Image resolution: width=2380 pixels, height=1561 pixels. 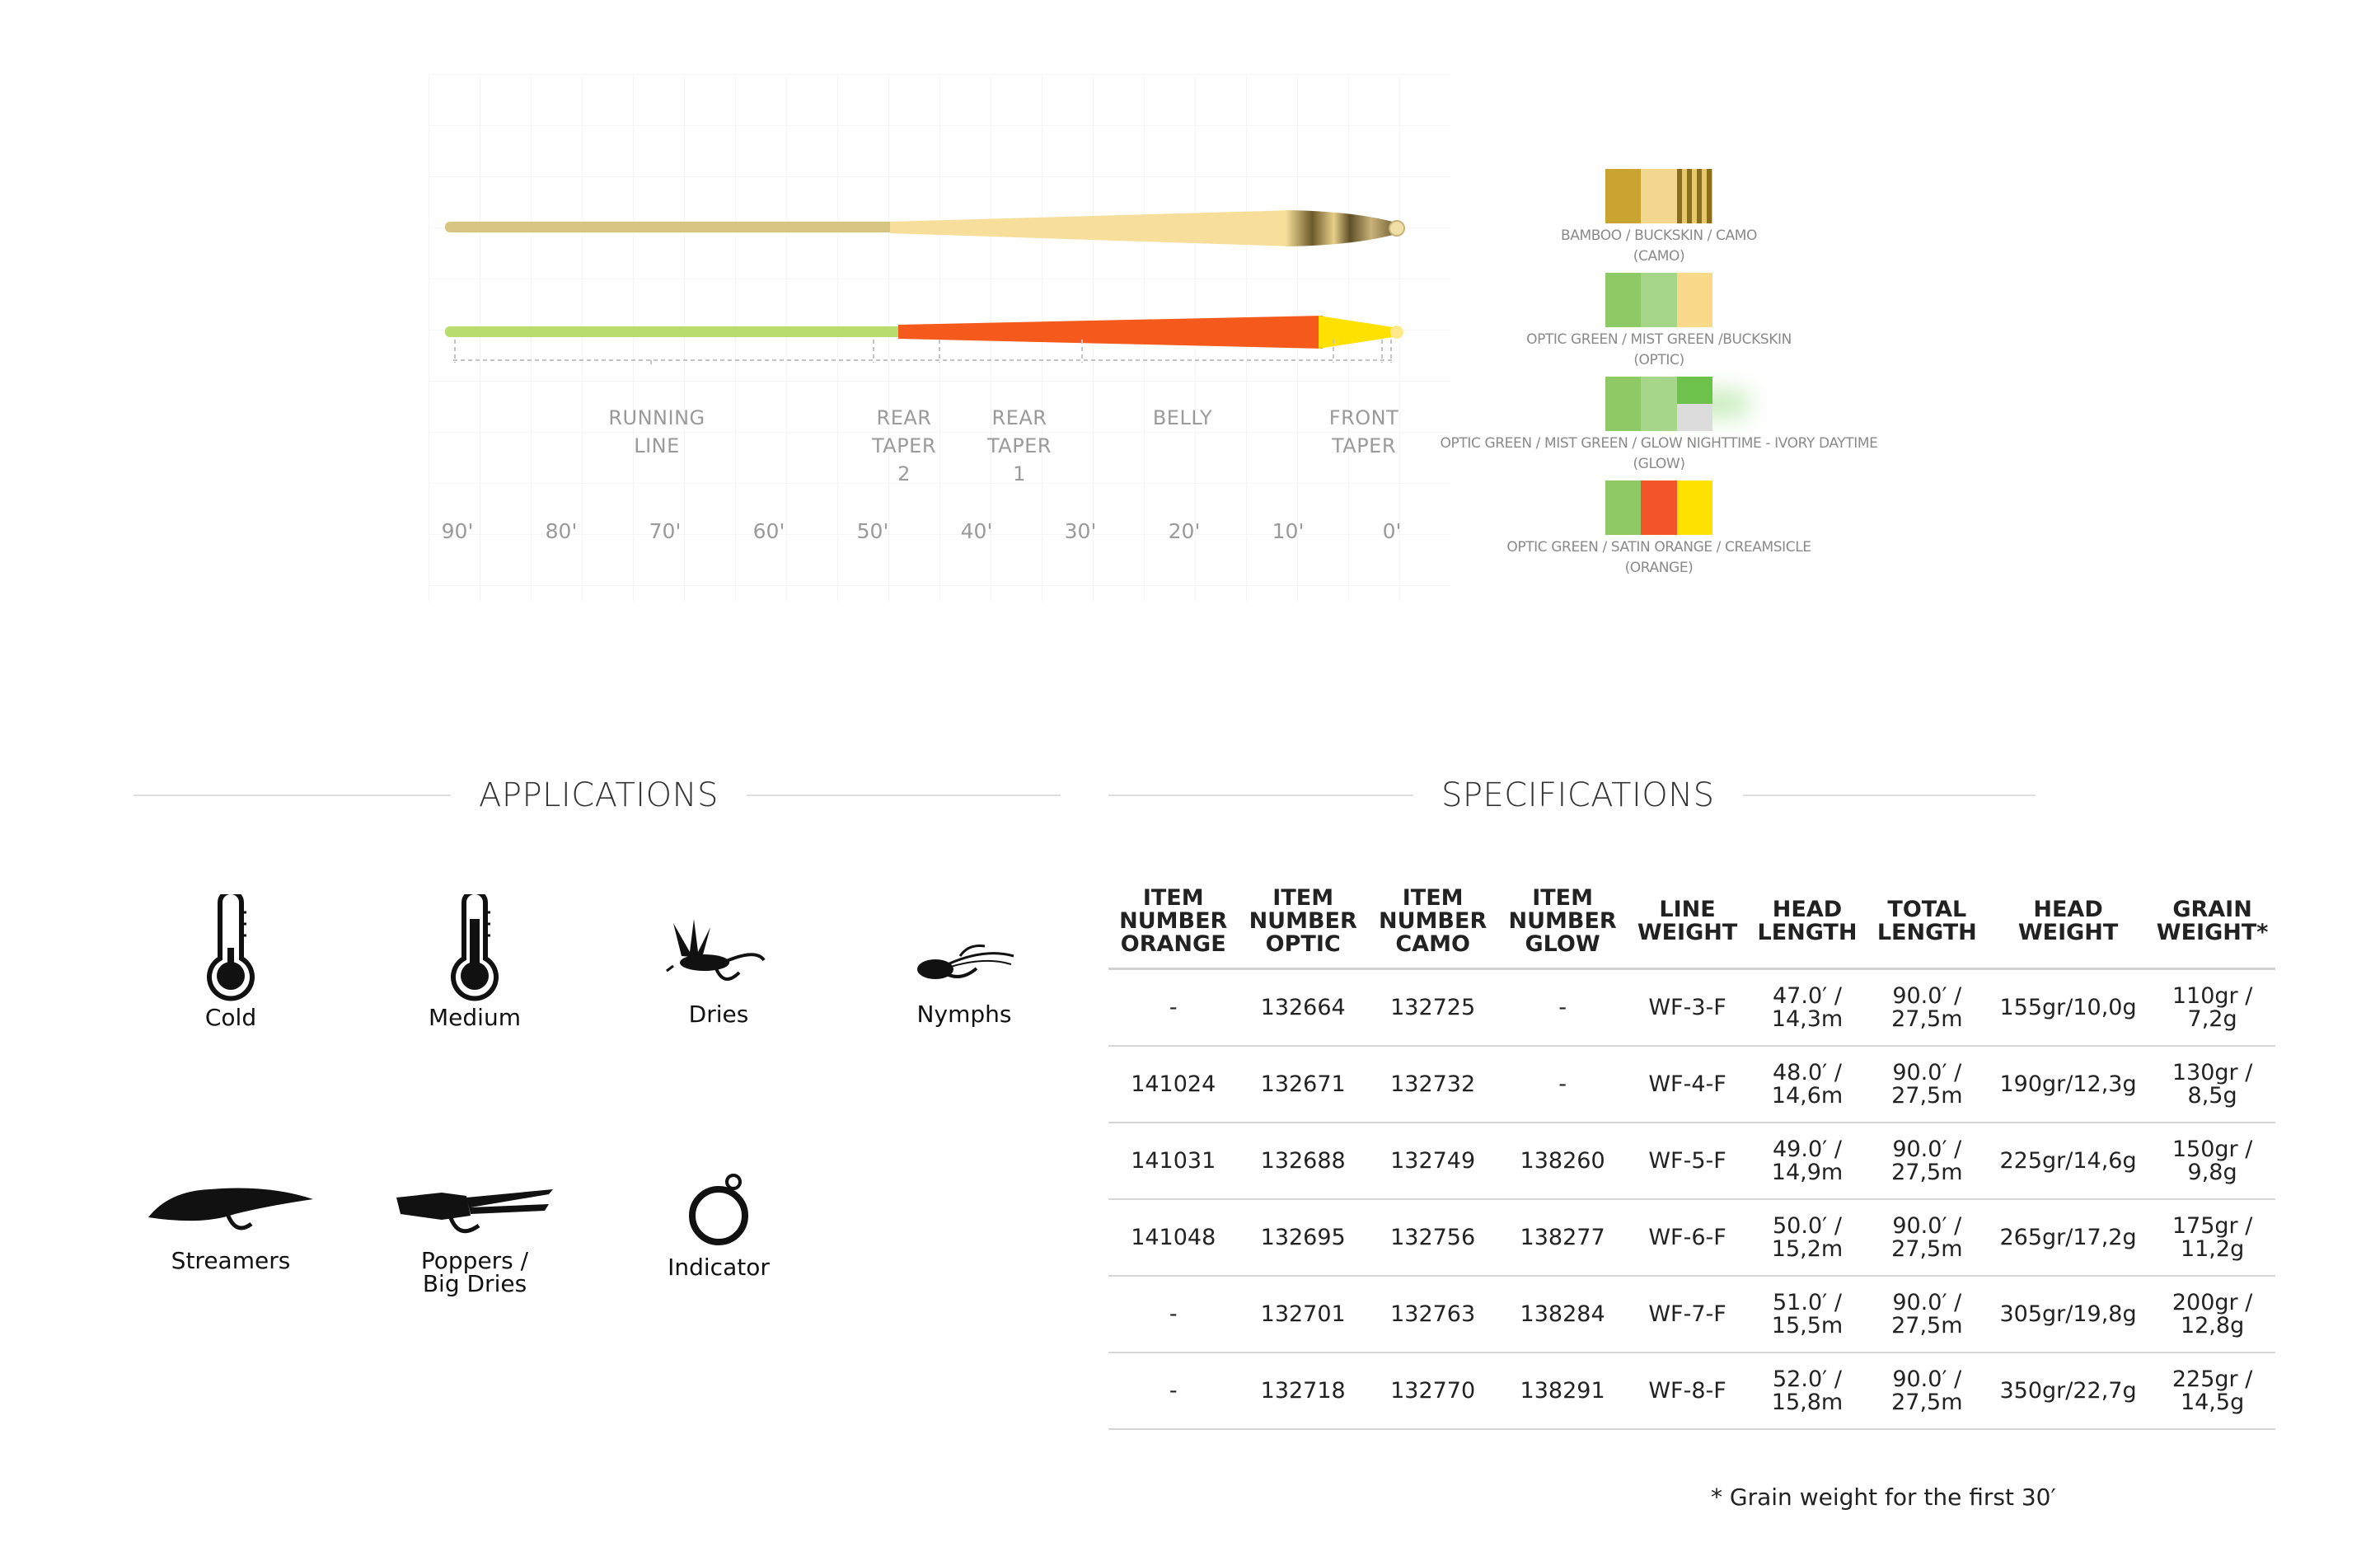 What do you see at coordinates (2212, 1238) in the screenshot?
I see `table-cell: 175gr / 11,2g` at bounding box center [2212, 1238].